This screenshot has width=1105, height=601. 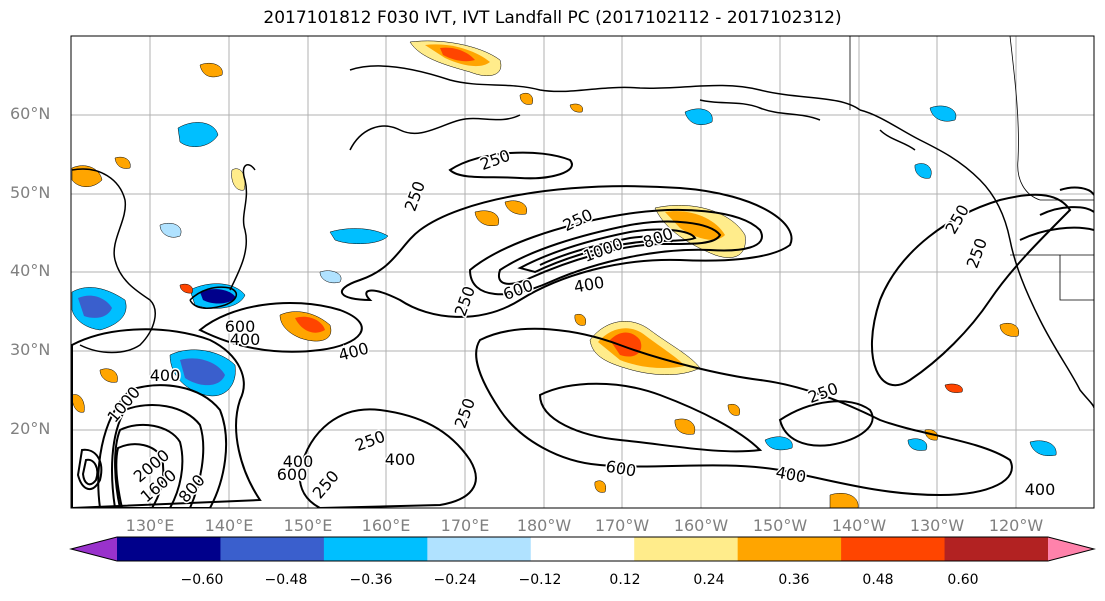 What do you see at coordinates (30, 270) in the screenshot?
I see `lat-label: 40°N` at bounding box center [30, 270].